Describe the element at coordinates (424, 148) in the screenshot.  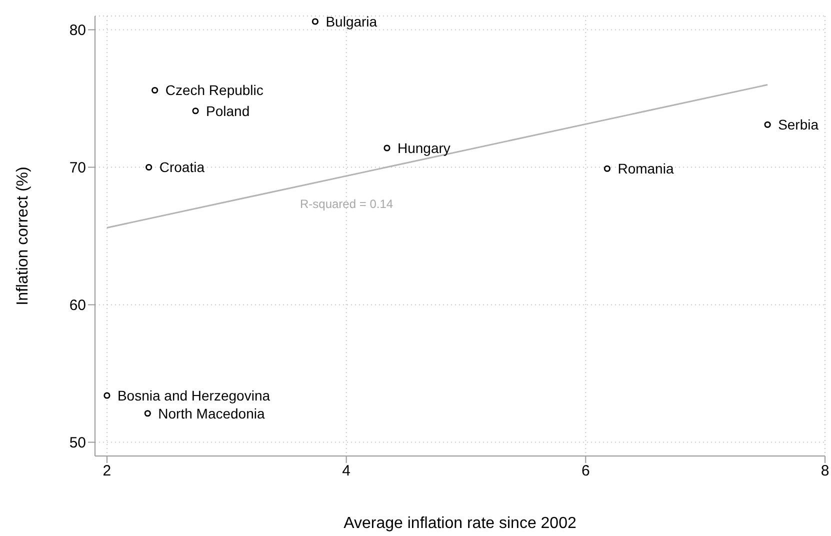
I see `annotation: Hungary` at that location.